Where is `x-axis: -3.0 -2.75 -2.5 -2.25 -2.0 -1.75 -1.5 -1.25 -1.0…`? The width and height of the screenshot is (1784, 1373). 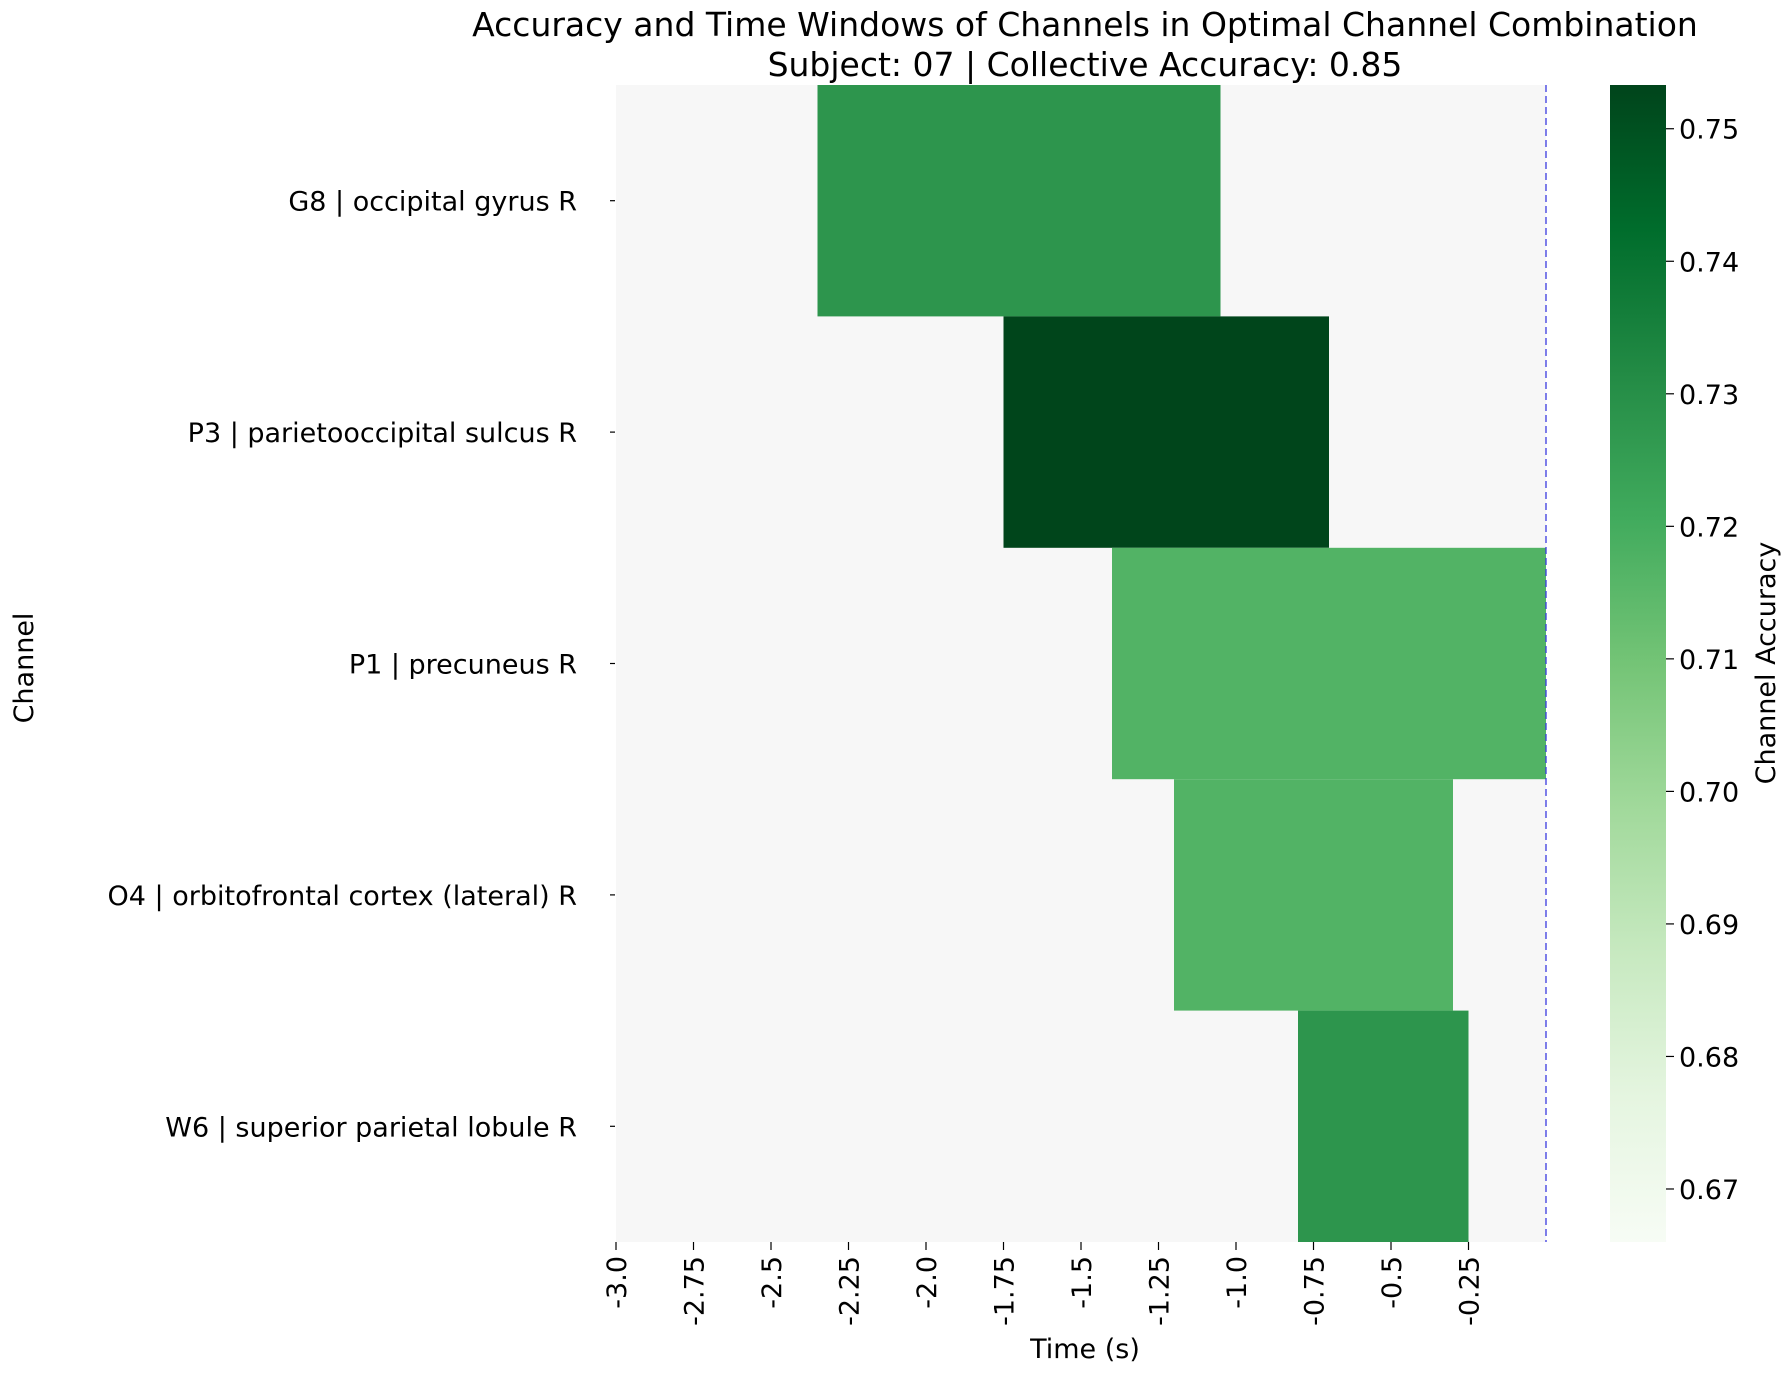
x-axis: -3.0 -2.75 -2.5 -2.25 -2.0 -1.75 -1.5 -1.25 -1.0… is located at coordinates (1044, 1284).